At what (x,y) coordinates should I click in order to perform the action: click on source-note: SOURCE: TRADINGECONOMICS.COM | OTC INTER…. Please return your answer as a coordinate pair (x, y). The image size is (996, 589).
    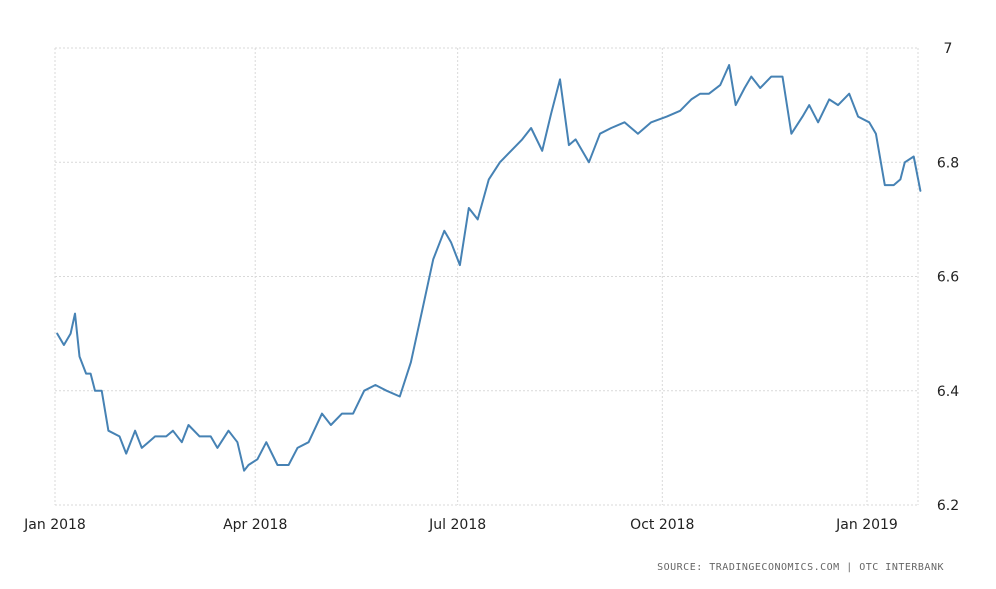
    Looking at the image, I should click on (800, 567).